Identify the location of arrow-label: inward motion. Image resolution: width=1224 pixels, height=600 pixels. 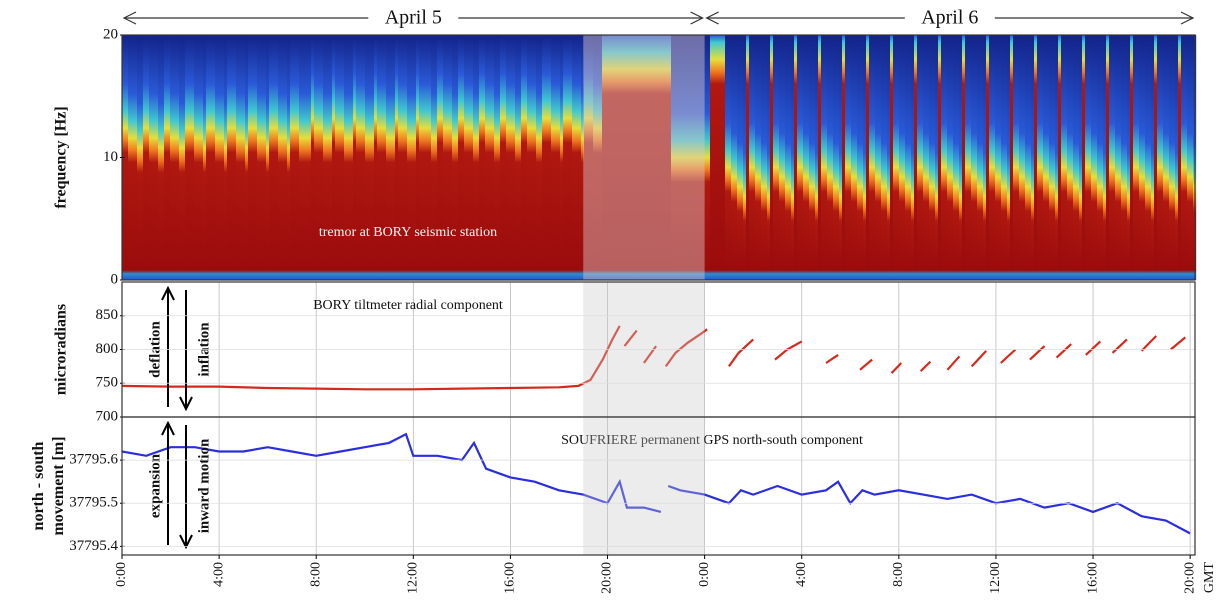
(204, 485).